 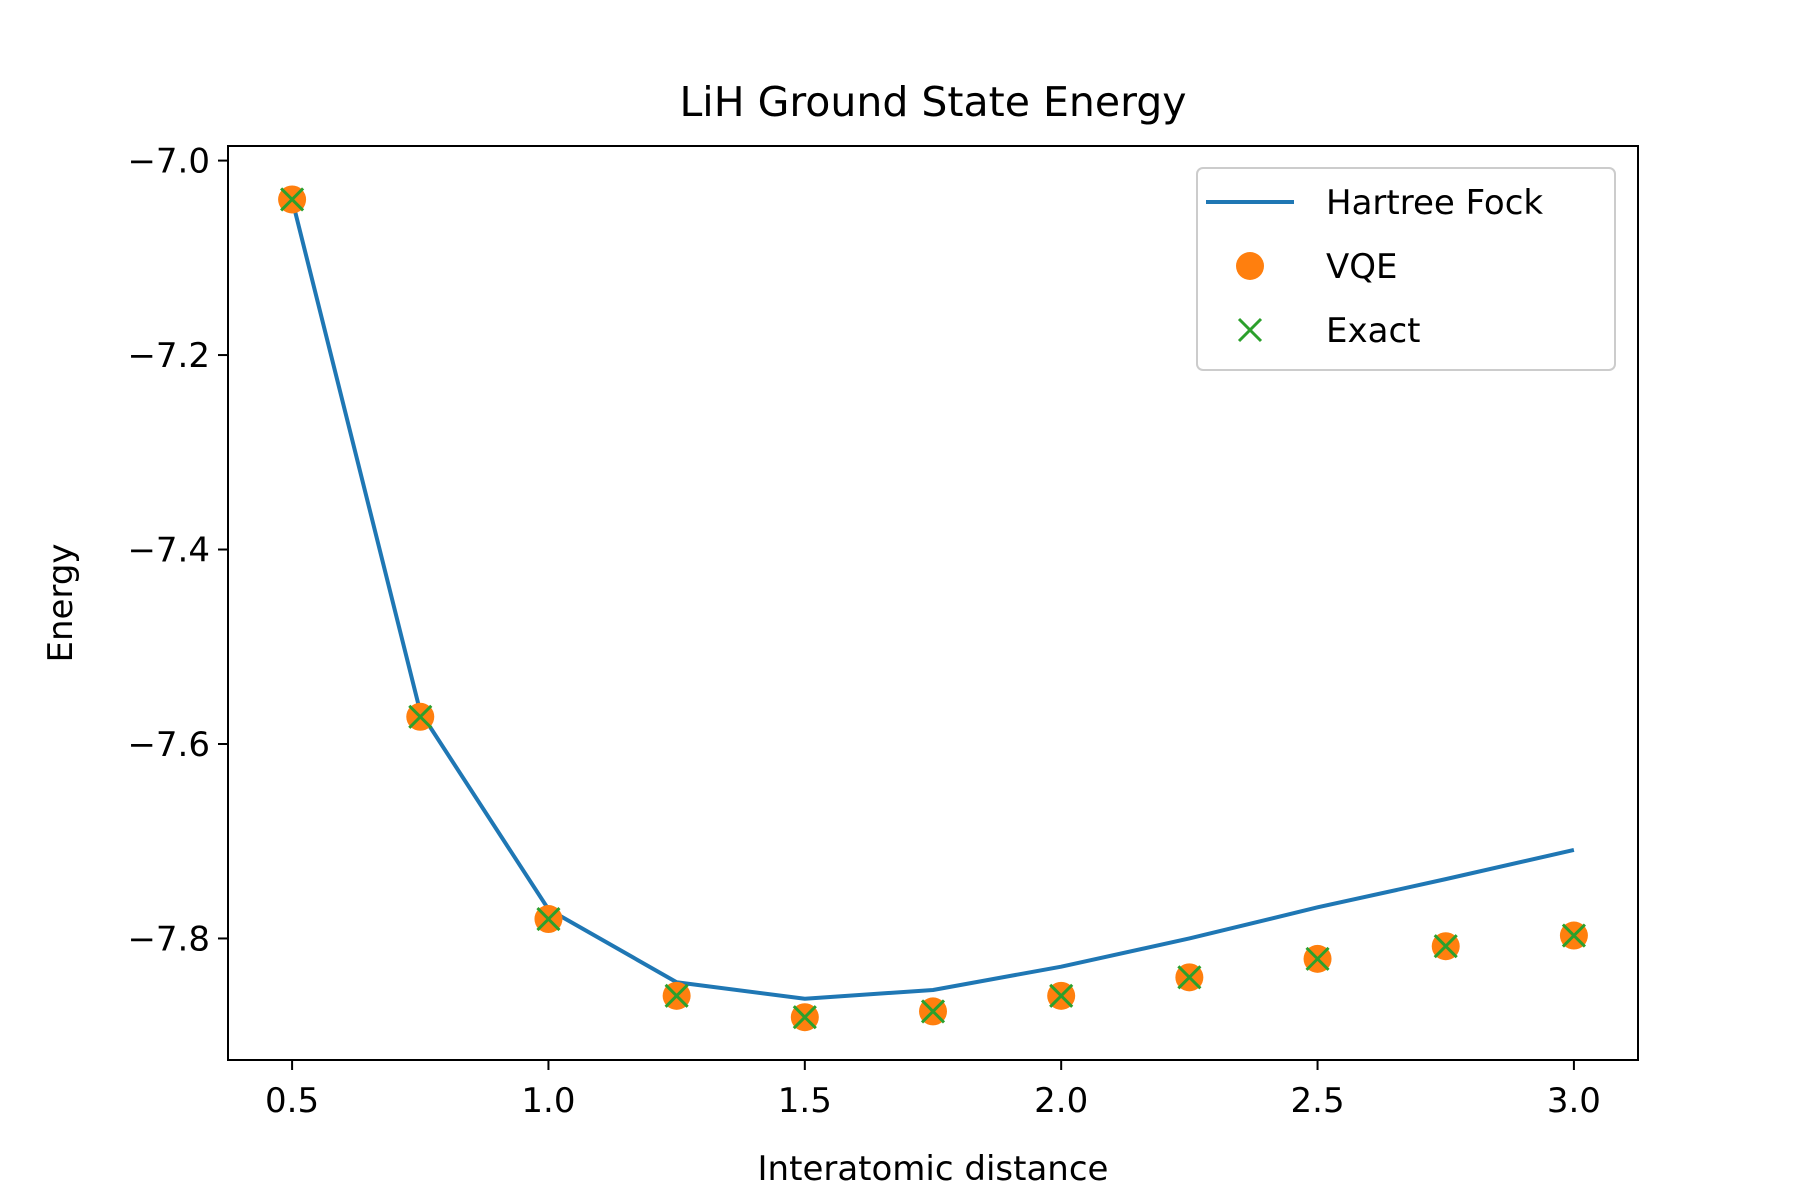 I want to click on legend-handle-exact, so click(x=1250, y=330).